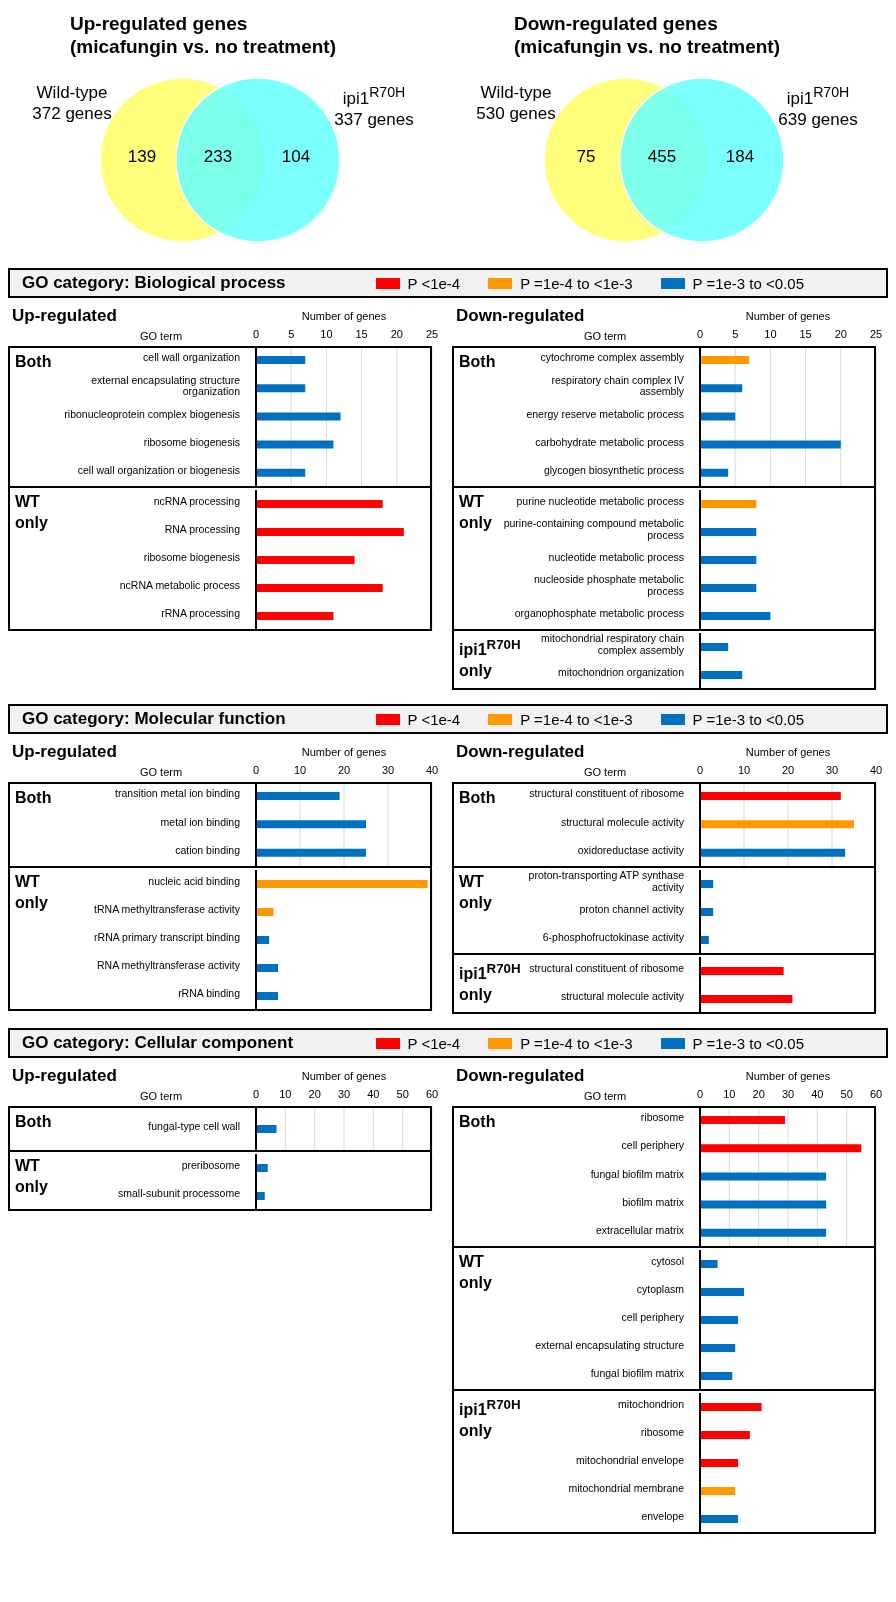 The width and height of the screenshot is (896, 1602). I want to click on y-tick-label: fungal-type cell wall, so click(194, 1125).